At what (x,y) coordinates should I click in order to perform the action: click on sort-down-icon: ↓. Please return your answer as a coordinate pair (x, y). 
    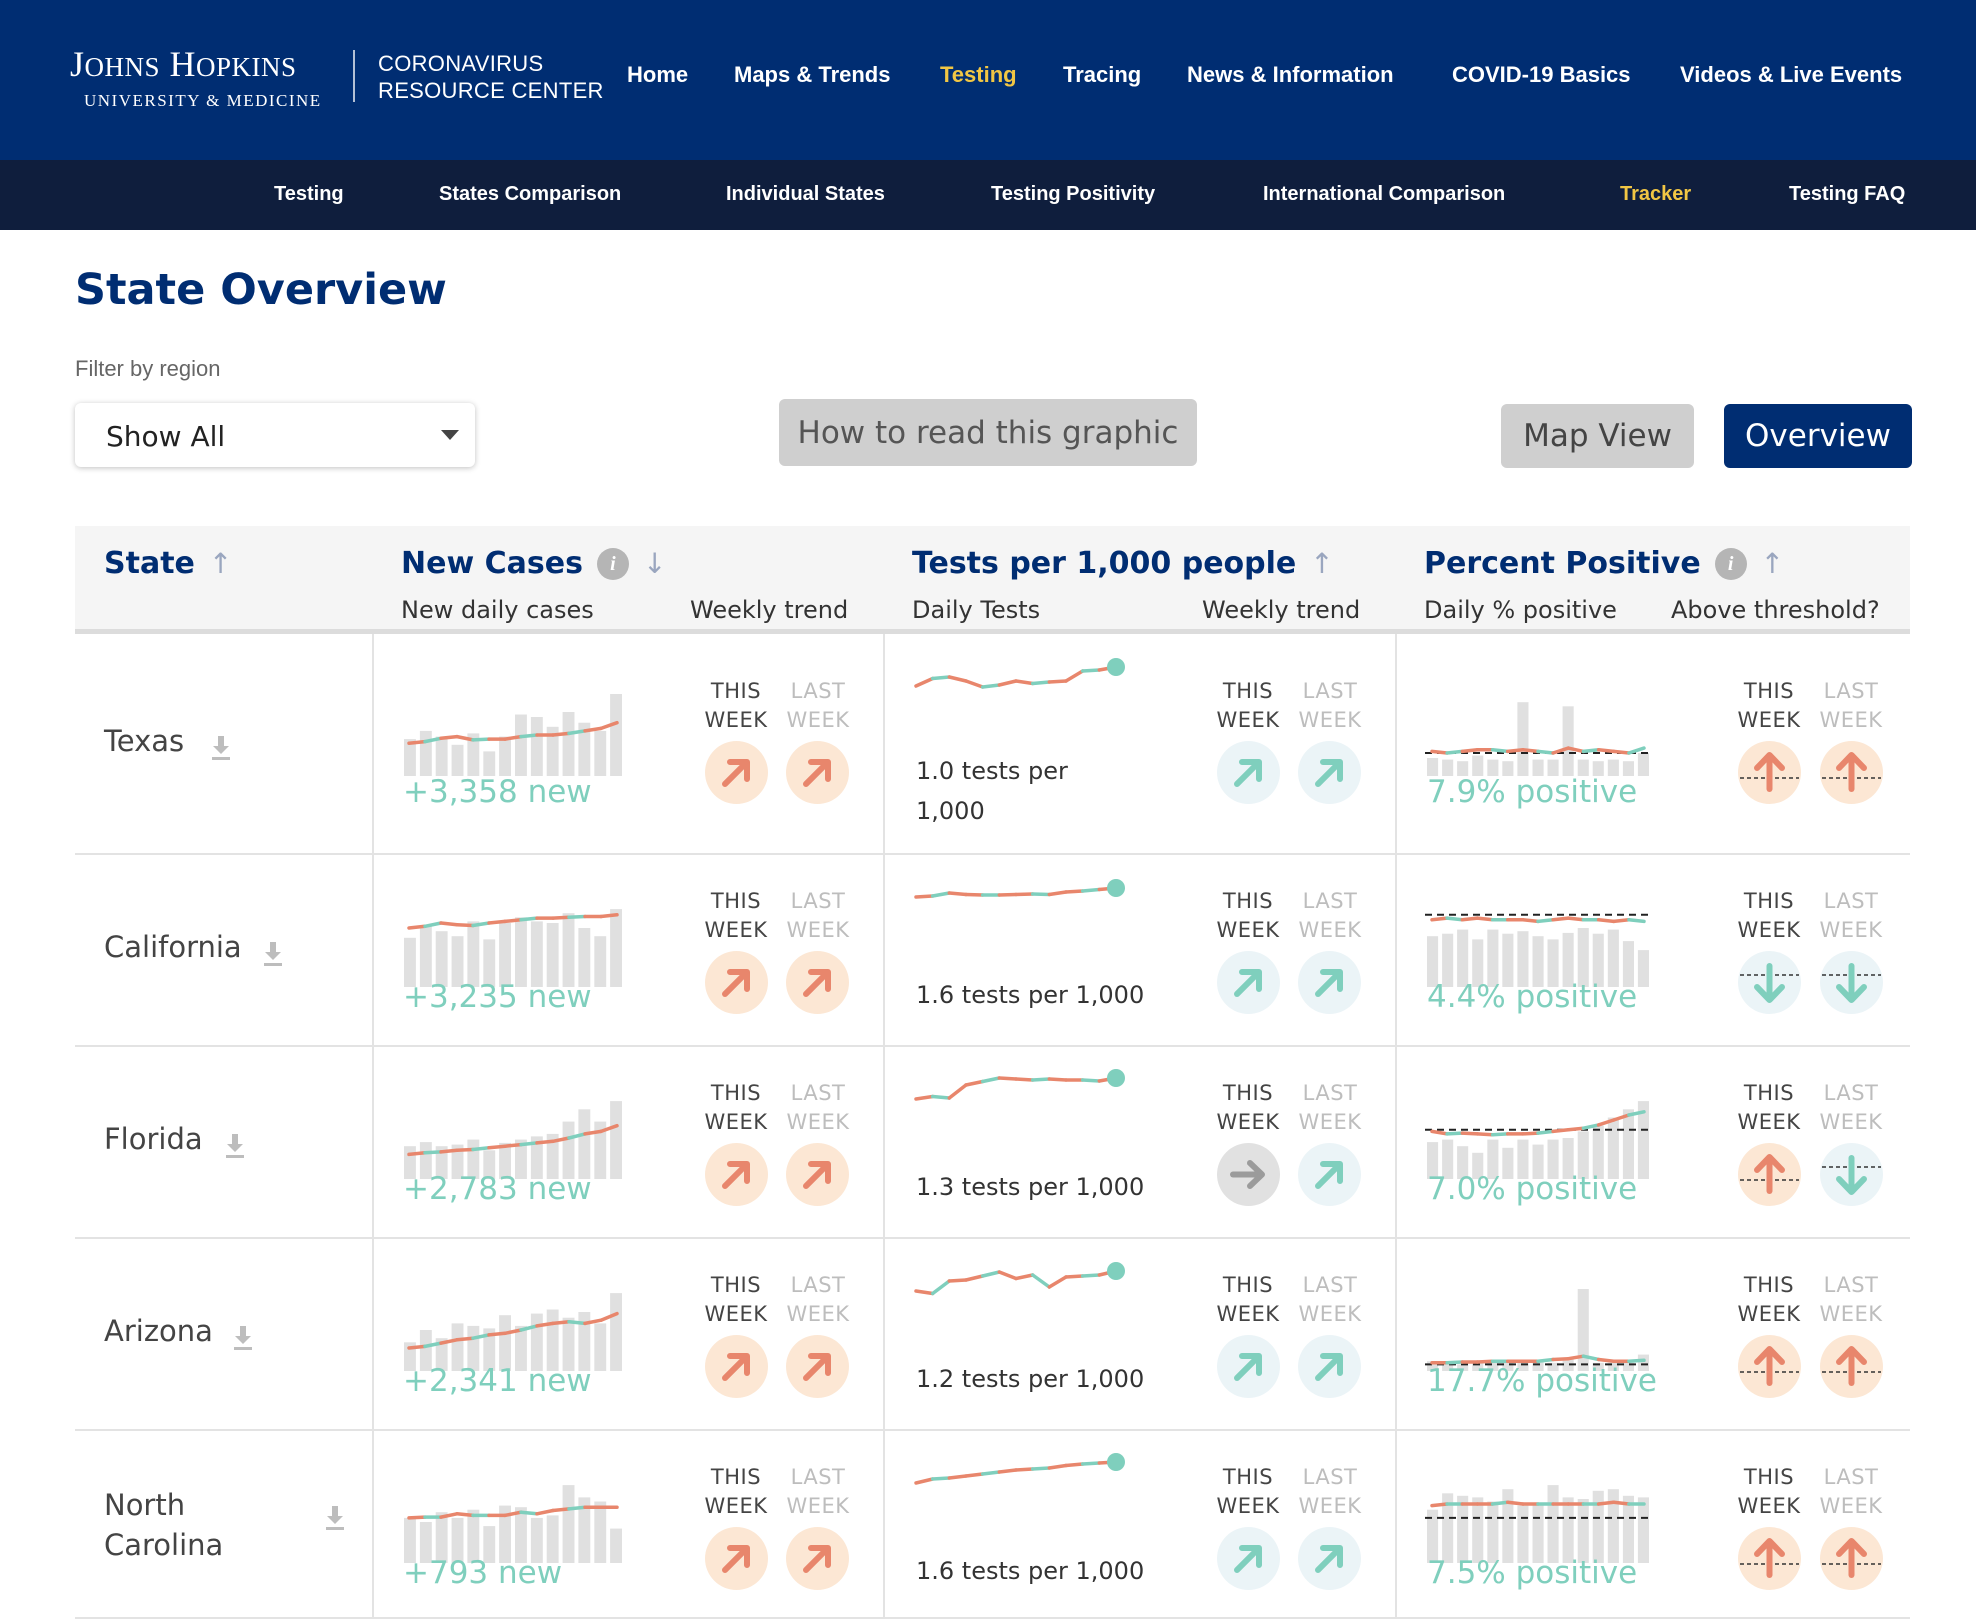
    Looking at the image, I should click on (654, 563).